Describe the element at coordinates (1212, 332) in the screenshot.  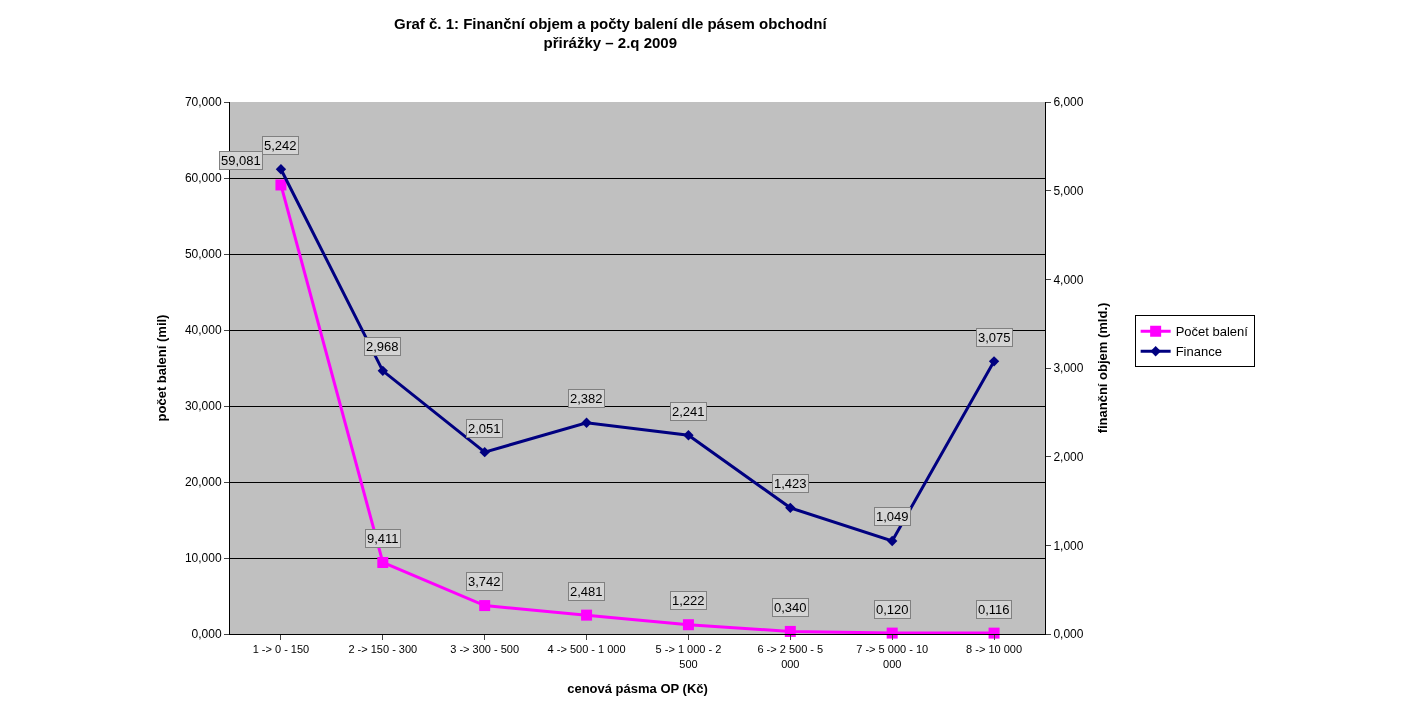
I see `legend-label: Počet balení` at that location.